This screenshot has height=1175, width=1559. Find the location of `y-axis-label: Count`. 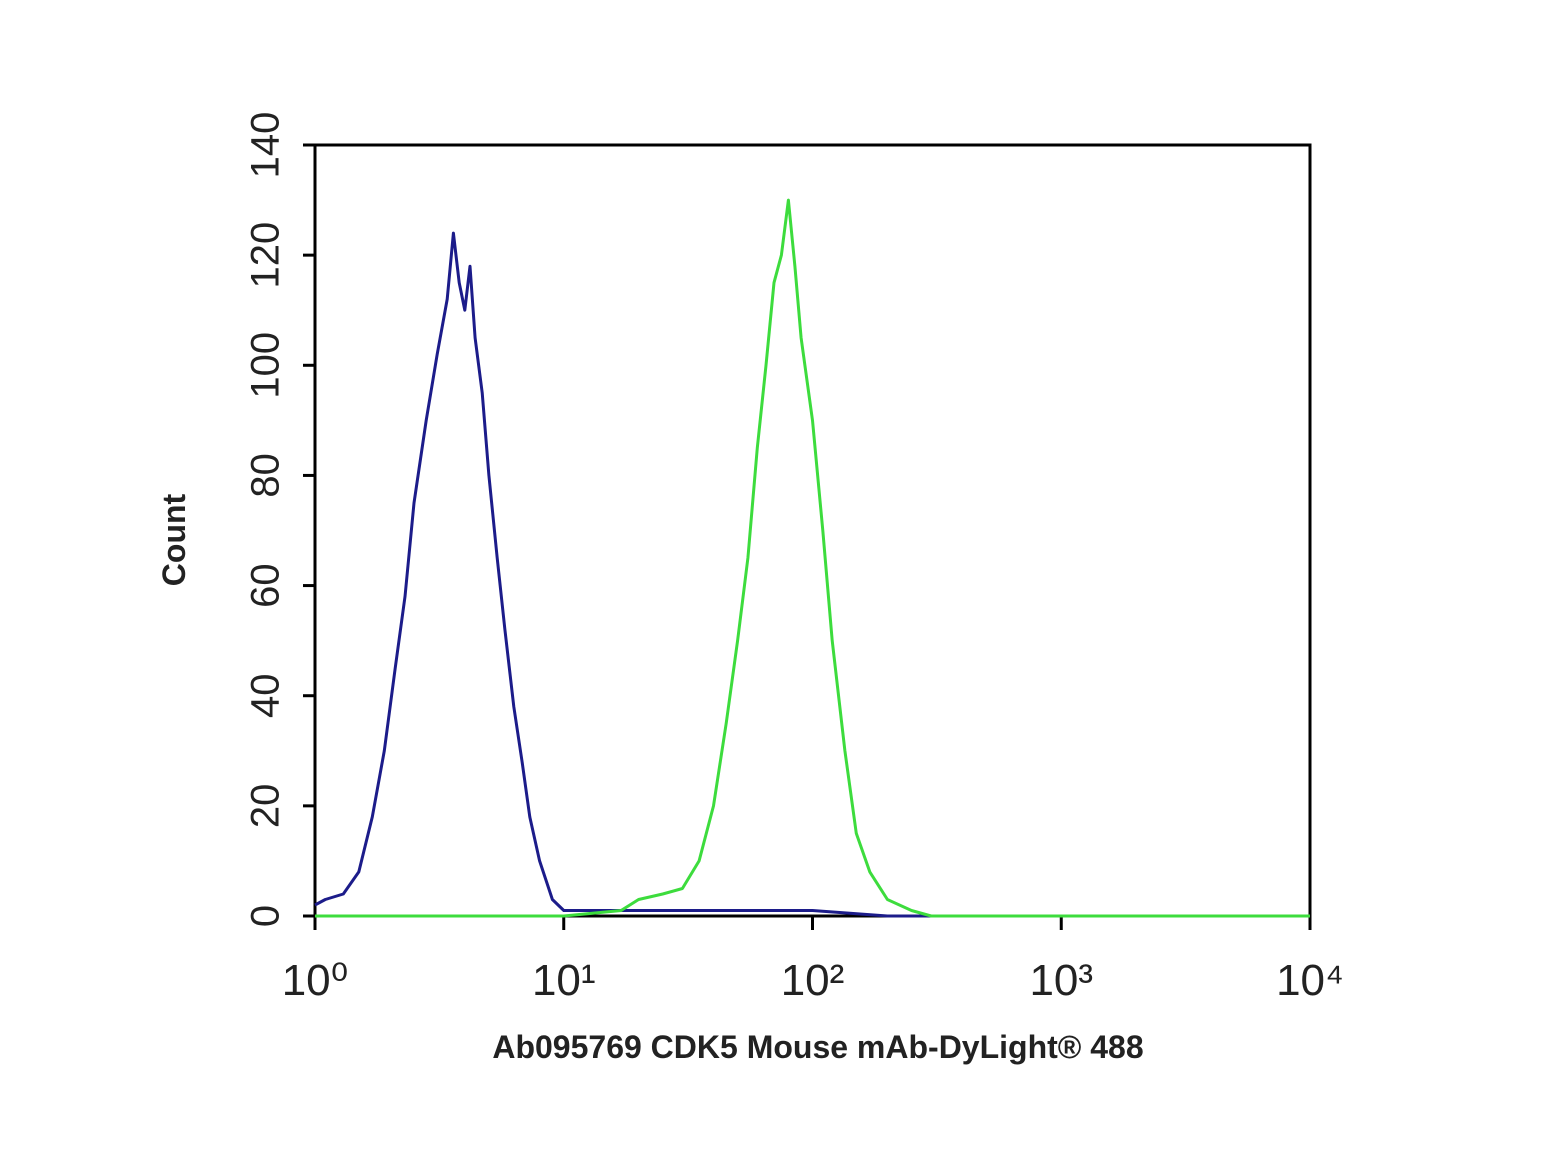

y-axis-label: Count is located at coordinates (174, 539).